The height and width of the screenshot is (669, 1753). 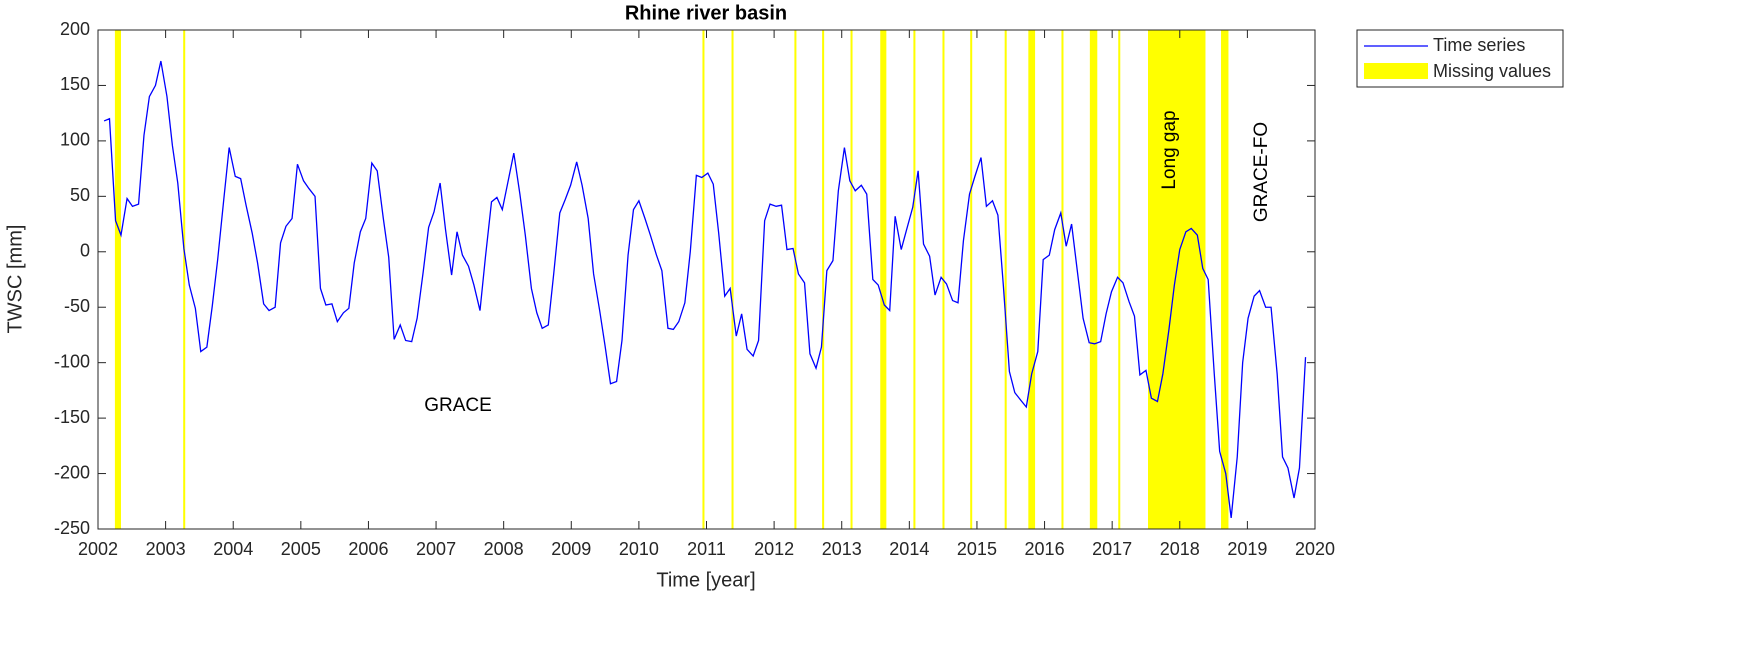 I want to click on y-tick-label: 200, so click(x=75, y=29).